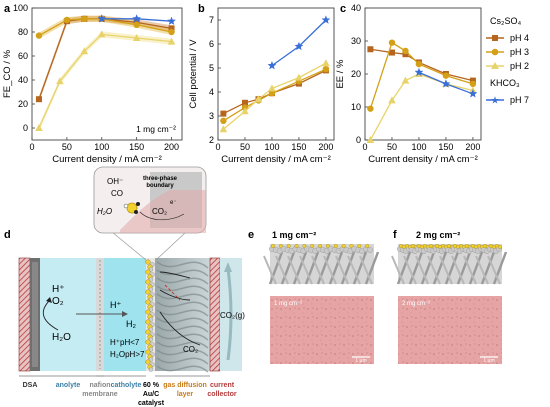  I want to click on legend-label-ph7: pH 7, so click(519, 100).